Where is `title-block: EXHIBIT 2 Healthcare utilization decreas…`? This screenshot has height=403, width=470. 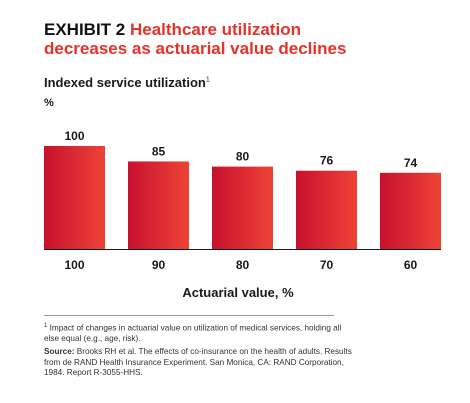
title-block: EXHIBIT 2 Healthcare utilization decreas… is located at coordinates (249, 39).